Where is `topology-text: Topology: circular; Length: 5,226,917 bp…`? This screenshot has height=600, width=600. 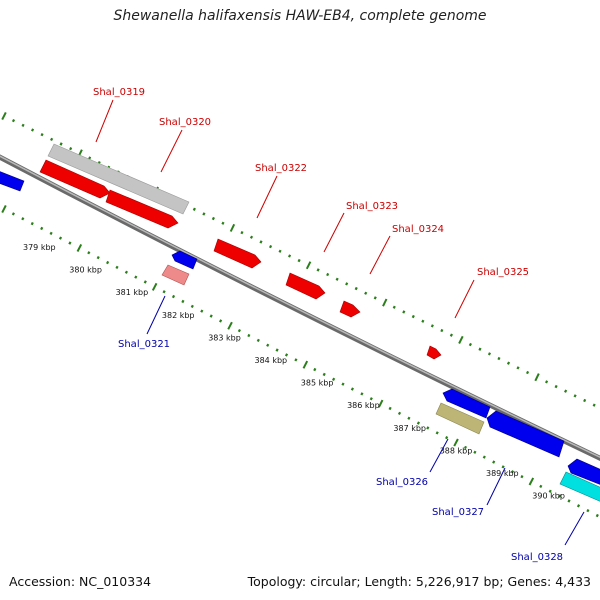
topology-text: Topology: circular; Length: 5,226,917 bp… is located at coordinates (419, 581).